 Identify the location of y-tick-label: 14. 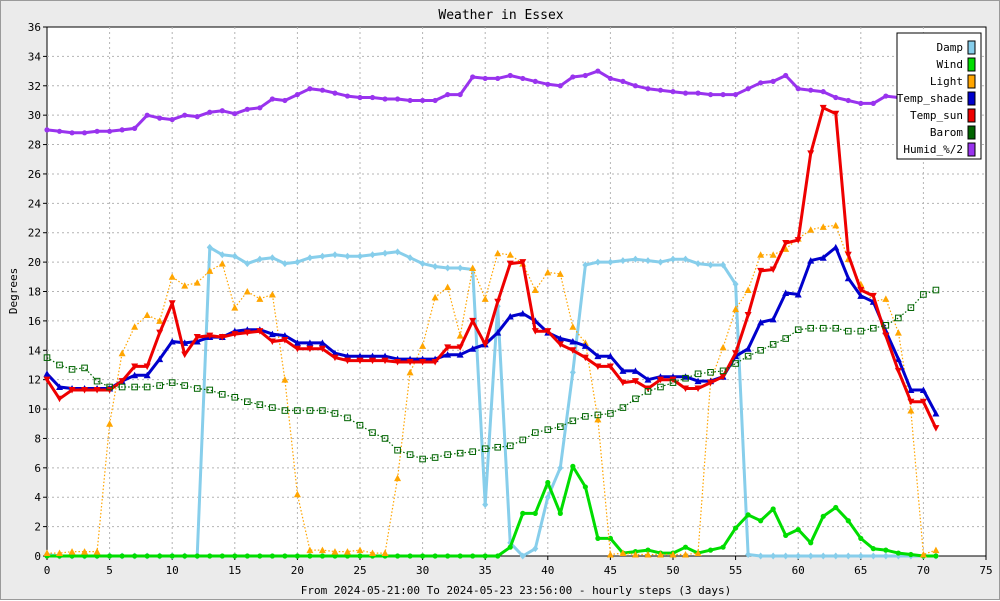
(35, 350).